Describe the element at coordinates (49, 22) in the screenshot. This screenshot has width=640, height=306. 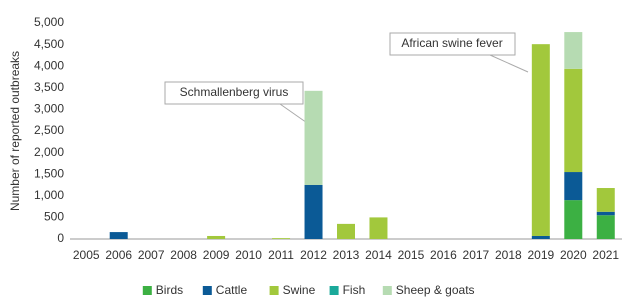
I see `y-tick-label: 5,000` at that location.